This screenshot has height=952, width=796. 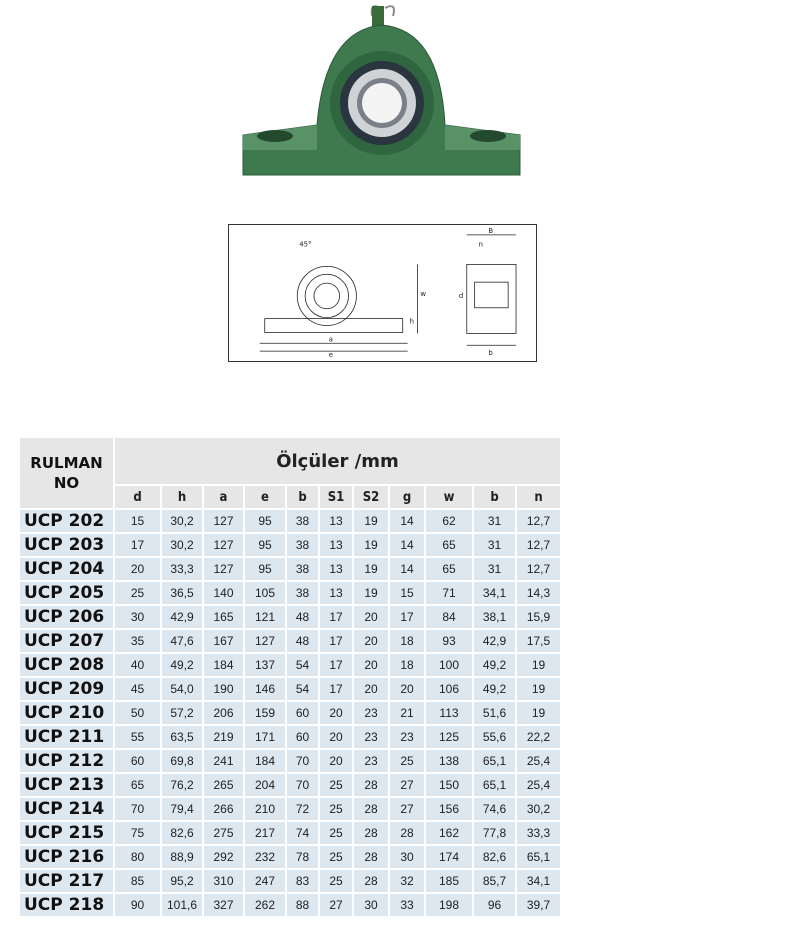 What do you see at coordinates (382, 293) in the screenshot?
I see `technical-drawing: 45° a e h w B n d b` at bounding box center [382, 293].